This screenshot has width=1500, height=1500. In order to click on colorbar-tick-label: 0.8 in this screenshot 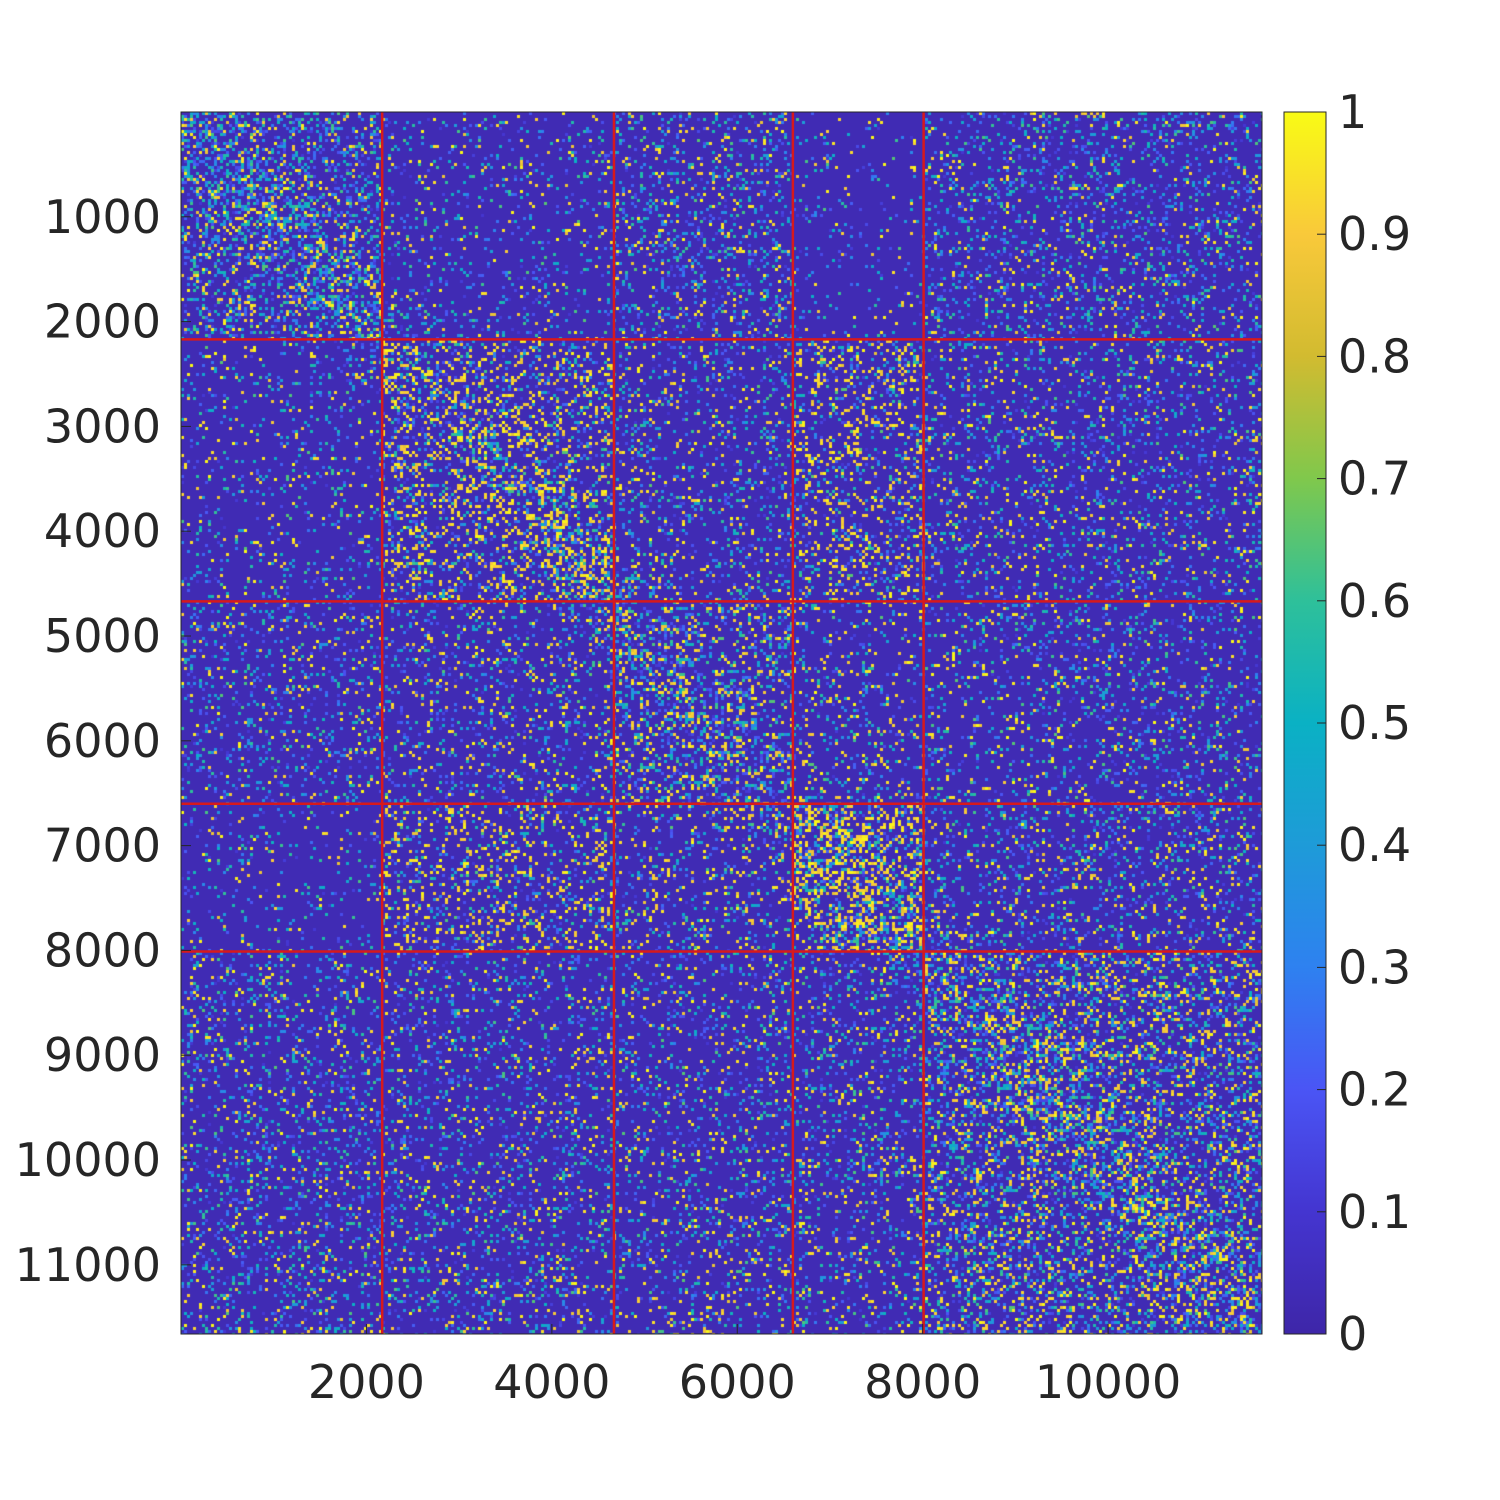, I will do `click(1374, 356)`.